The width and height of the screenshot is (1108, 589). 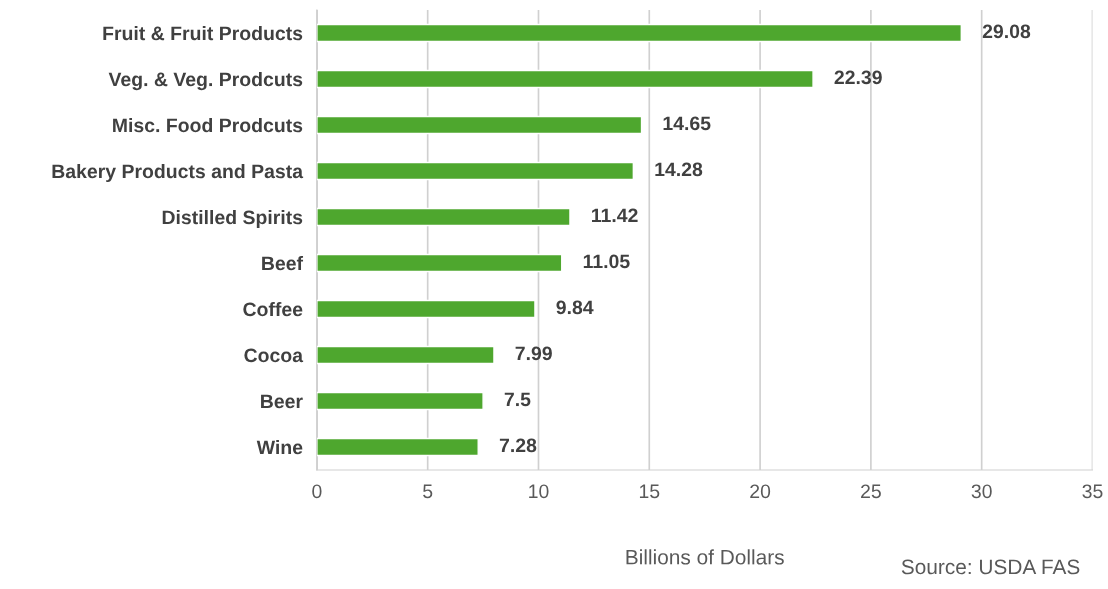 I want to click on x-tick-label: 25, so click(x=871, y=491).